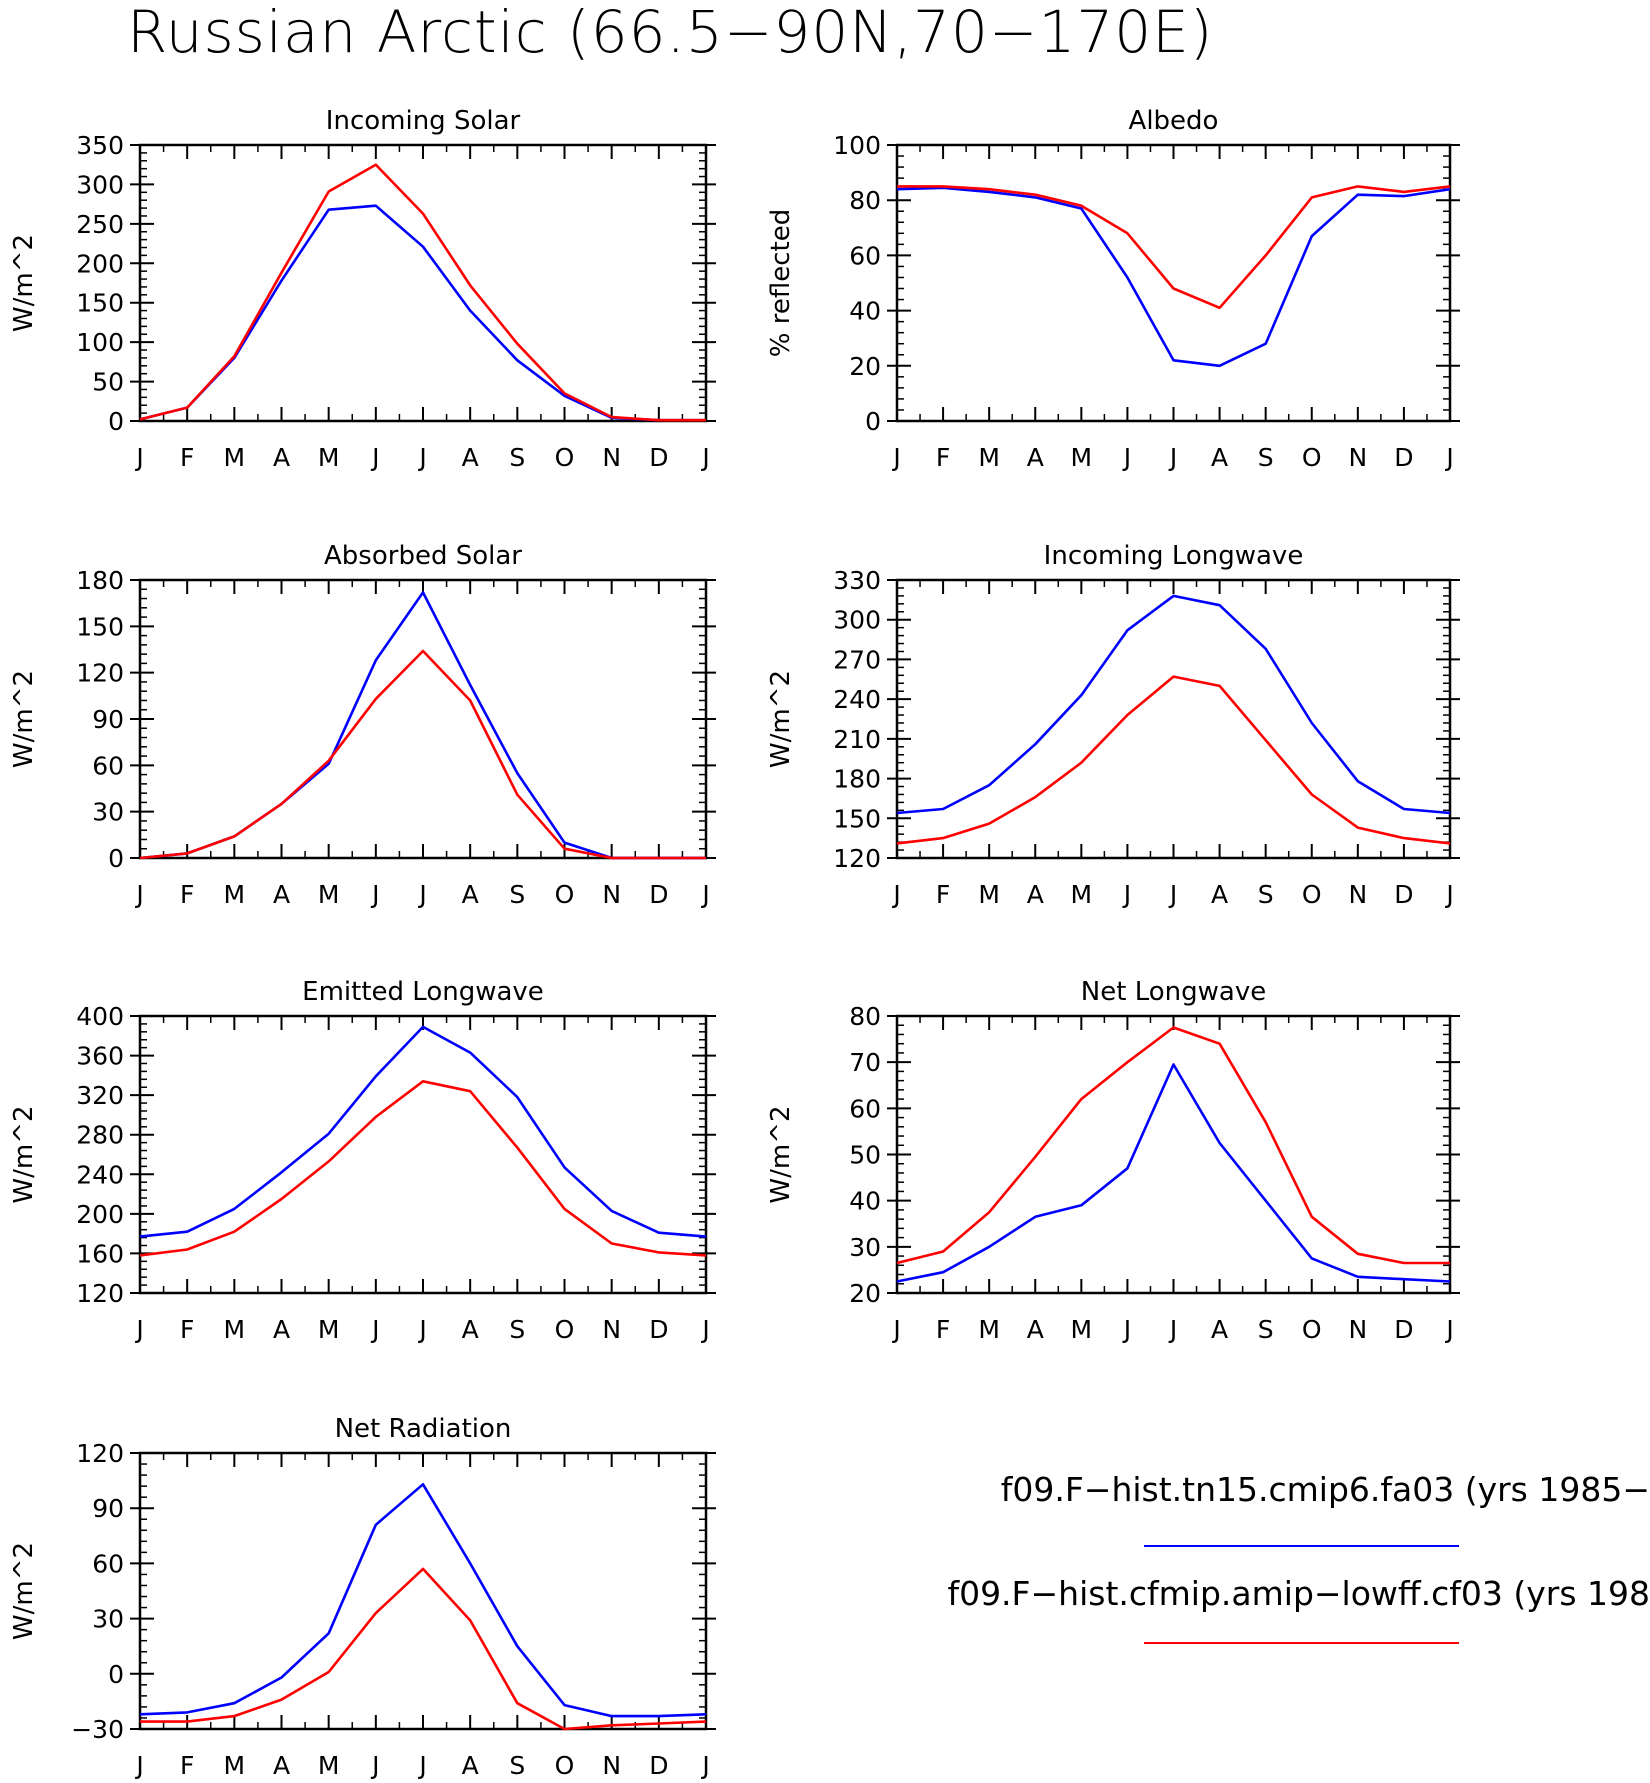 This screenshot has width=1650, height=1783. Describe the element at coordinates (857, 580) in the screenshot. I see `y-tick-label: 330` at that location.